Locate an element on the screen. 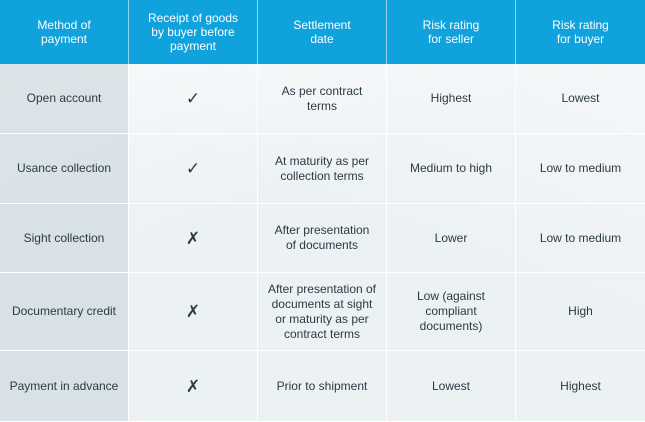 Image resolution: width=645 pixels, height=422 pixels. header-settlement: Settlement date is located at coordinates (322, 32).